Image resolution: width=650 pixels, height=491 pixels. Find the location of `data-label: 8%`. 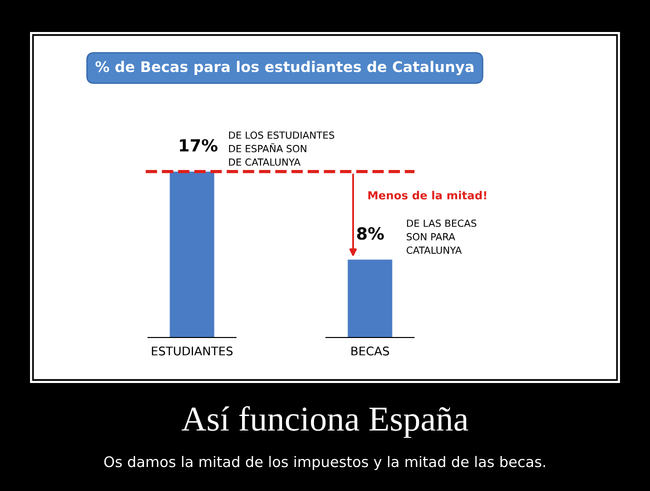

data-label: 8% is located at coordinates (370, 233).